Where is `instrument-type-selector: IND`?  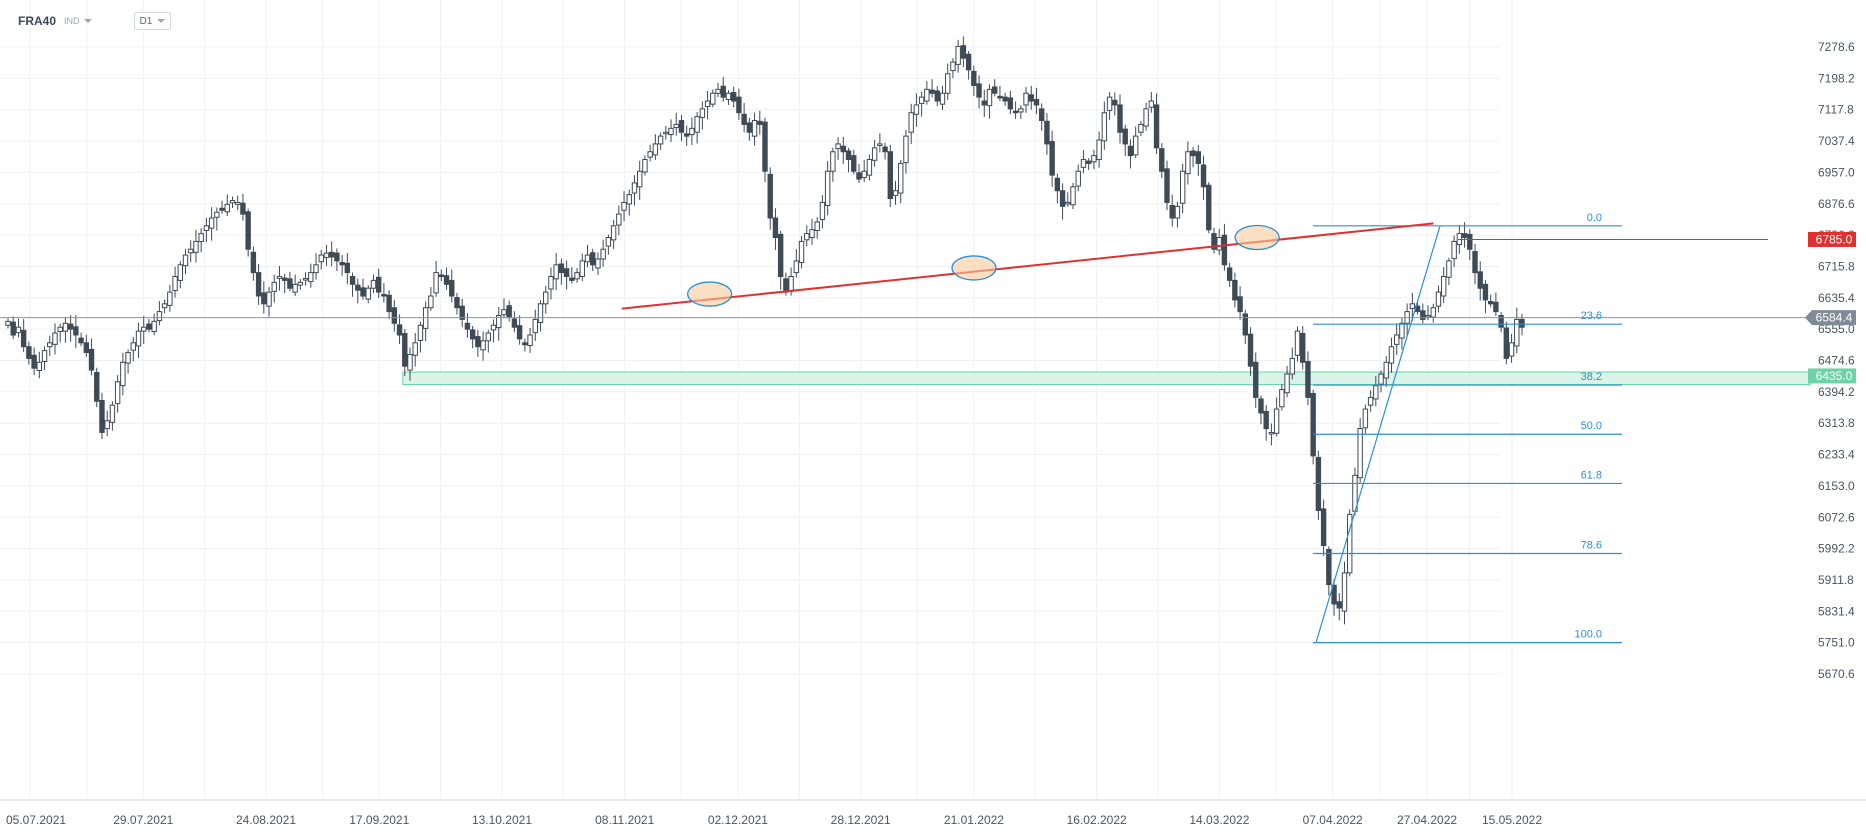
instrument-type-selector: IND is located at coordinates (78, 21).